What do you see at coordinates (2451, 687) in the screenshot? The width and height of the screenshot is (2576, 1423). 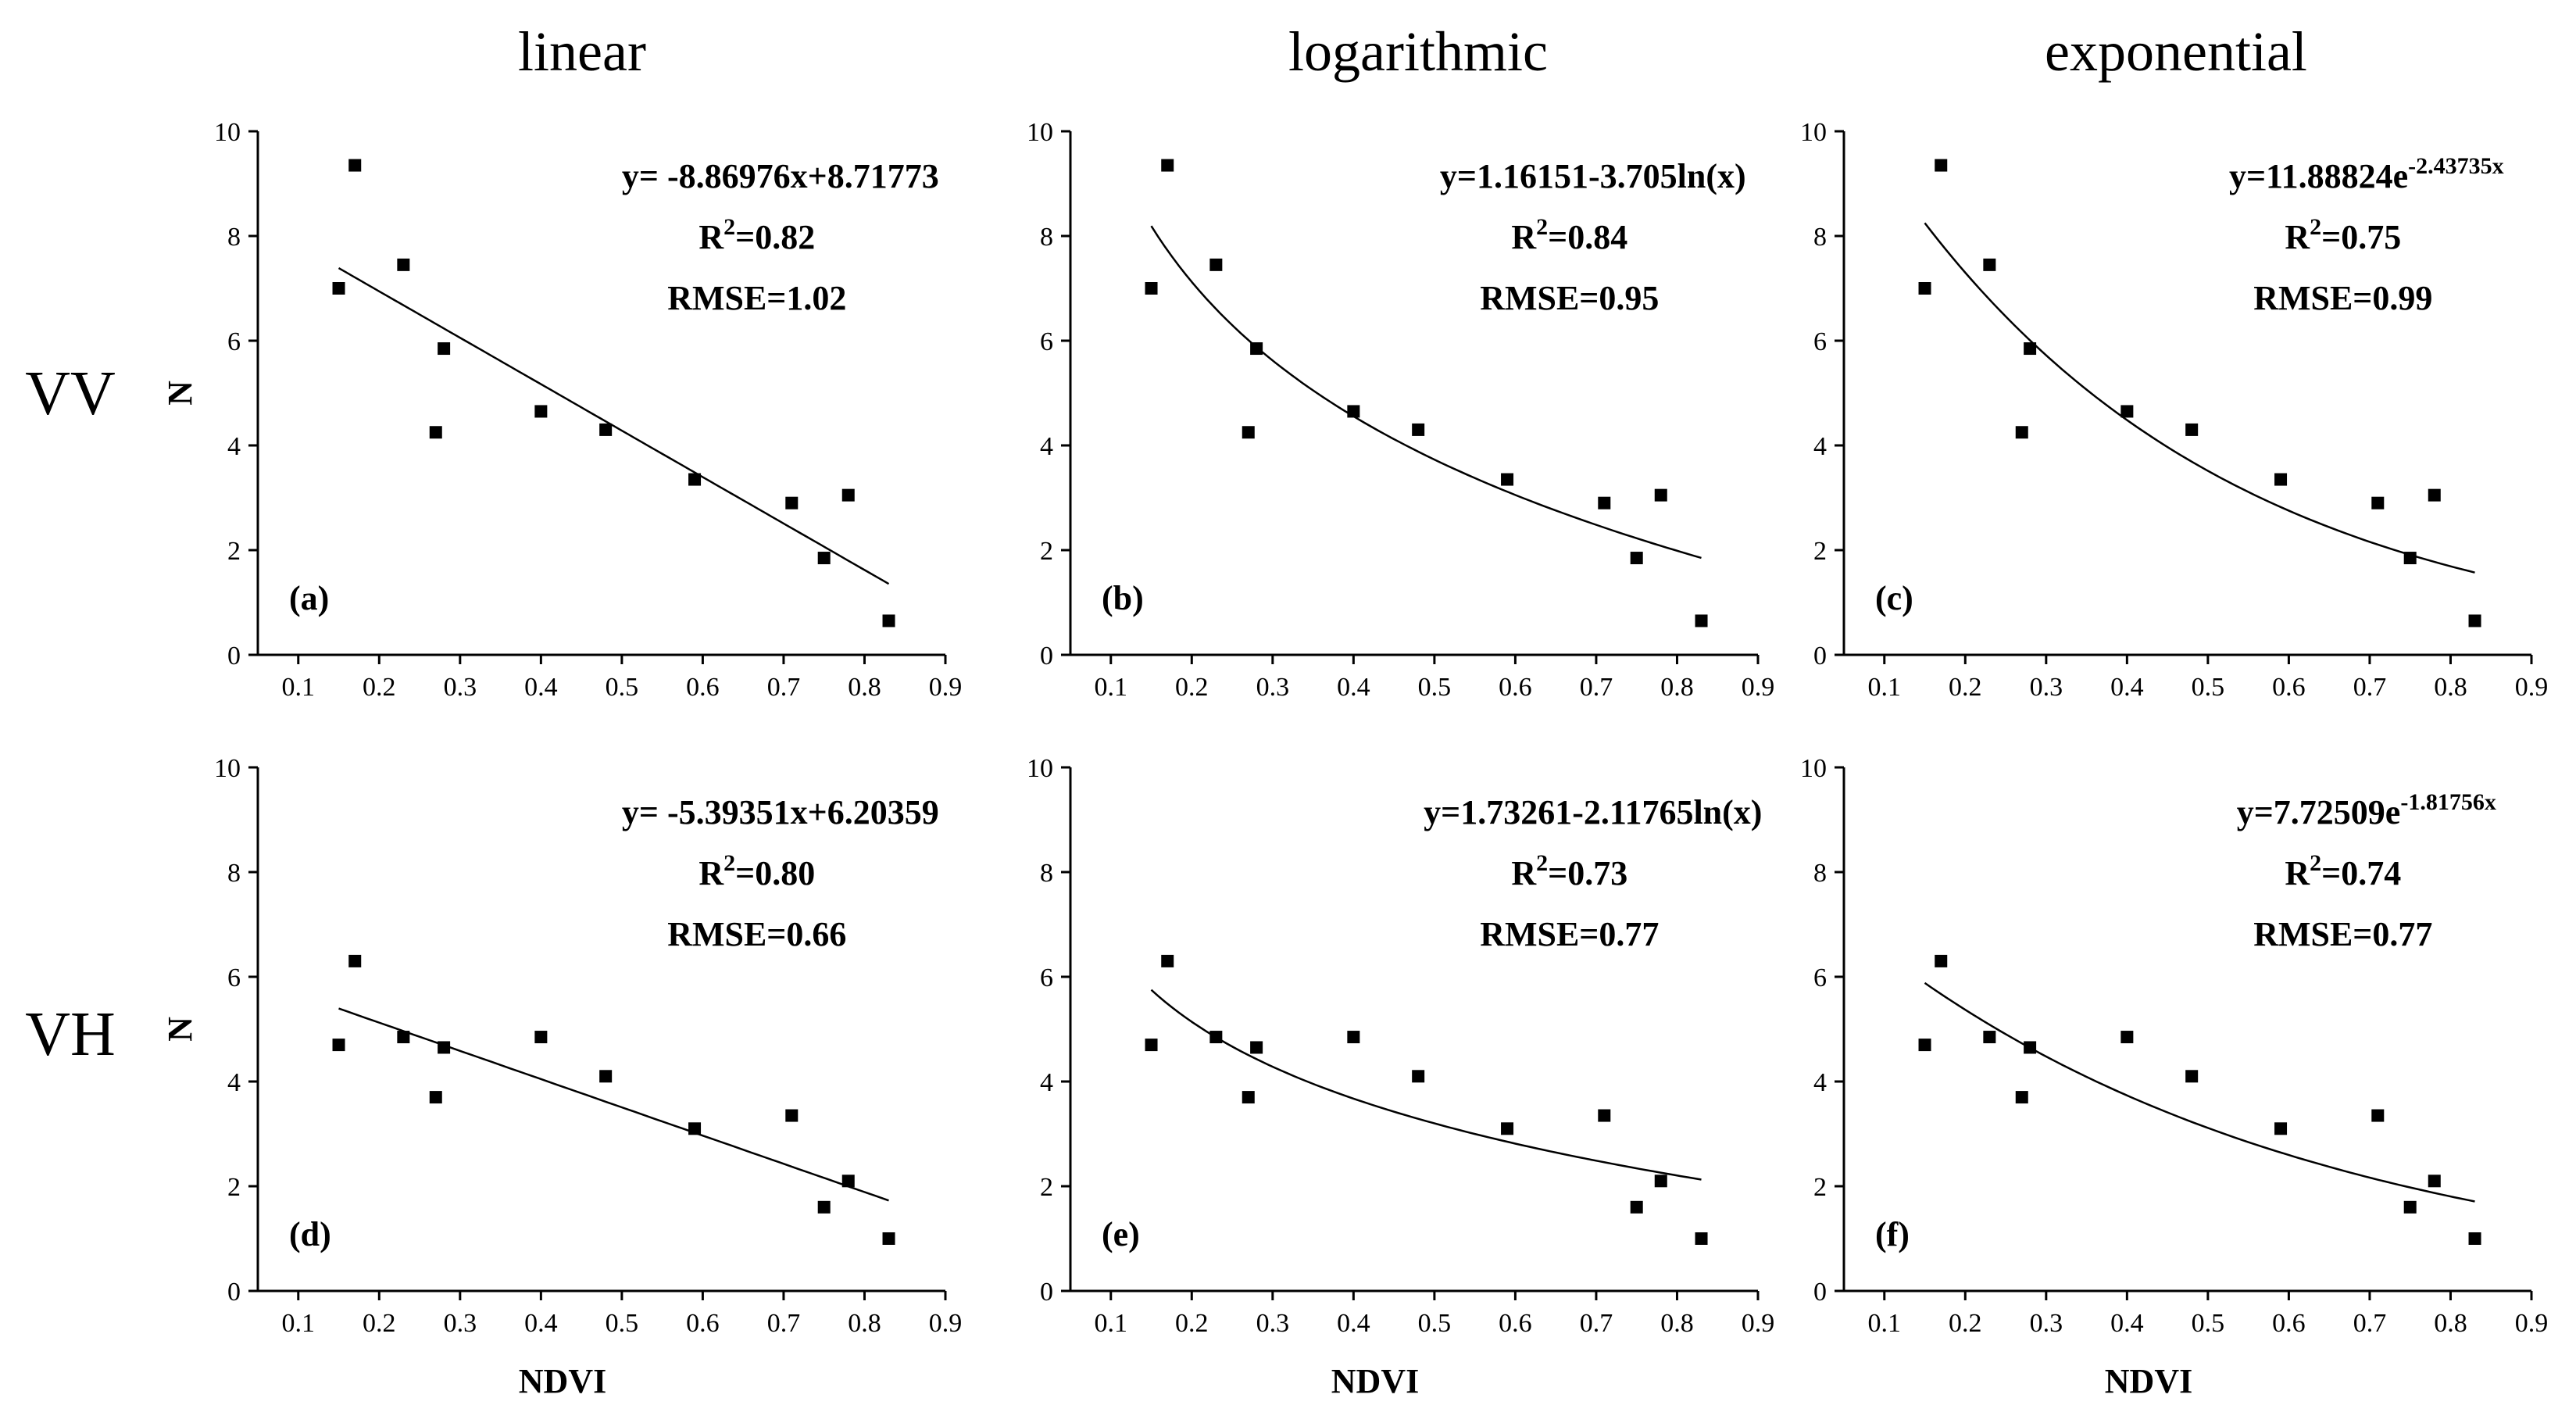 I see `x-tick-label: 0.8` at bounding box center [2451, 687].